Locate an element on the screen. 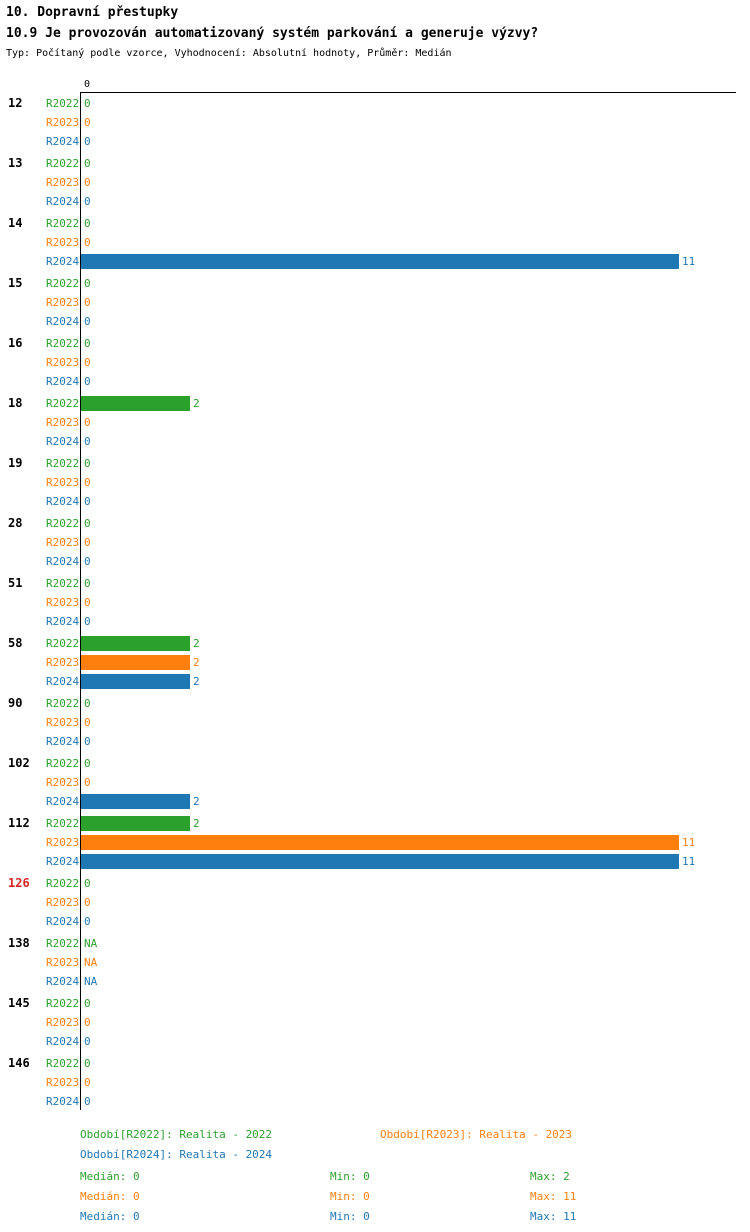 This screenshot has height=1232, width=750. chart-group: 51 R2022 0 R2023 0 R2024 0 is located at coordinates (375, 604).